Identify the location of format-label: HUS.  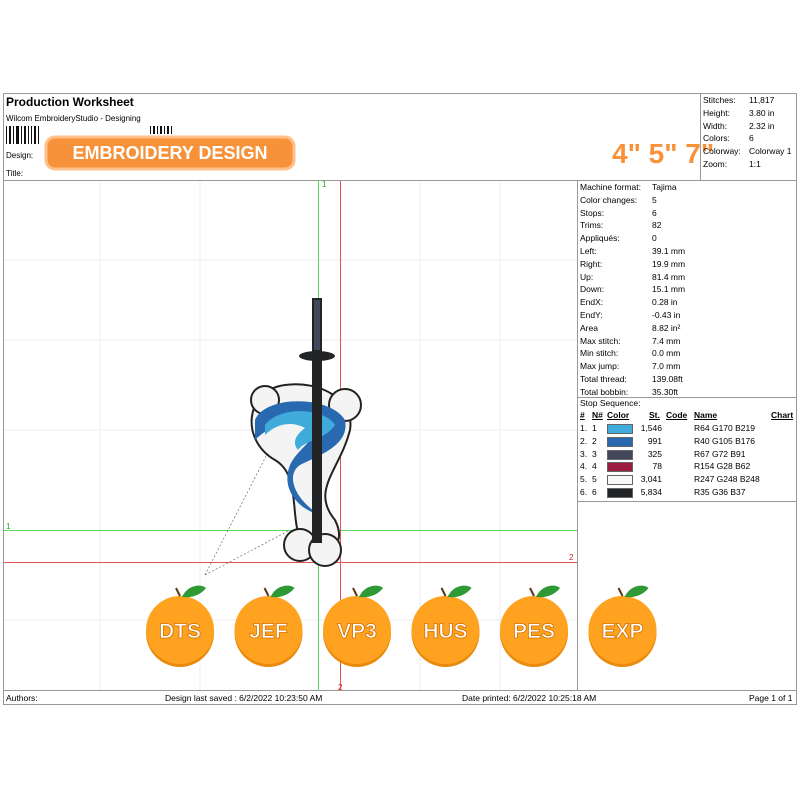
(445, 631).